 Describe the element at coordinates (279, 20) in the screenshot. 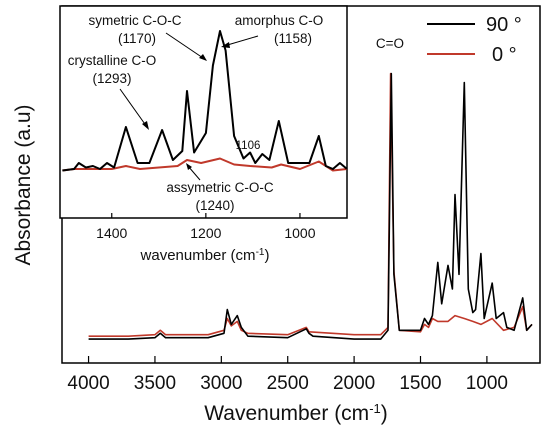

I see `annotation-amorphus-co: amorphus C-O` at that location.